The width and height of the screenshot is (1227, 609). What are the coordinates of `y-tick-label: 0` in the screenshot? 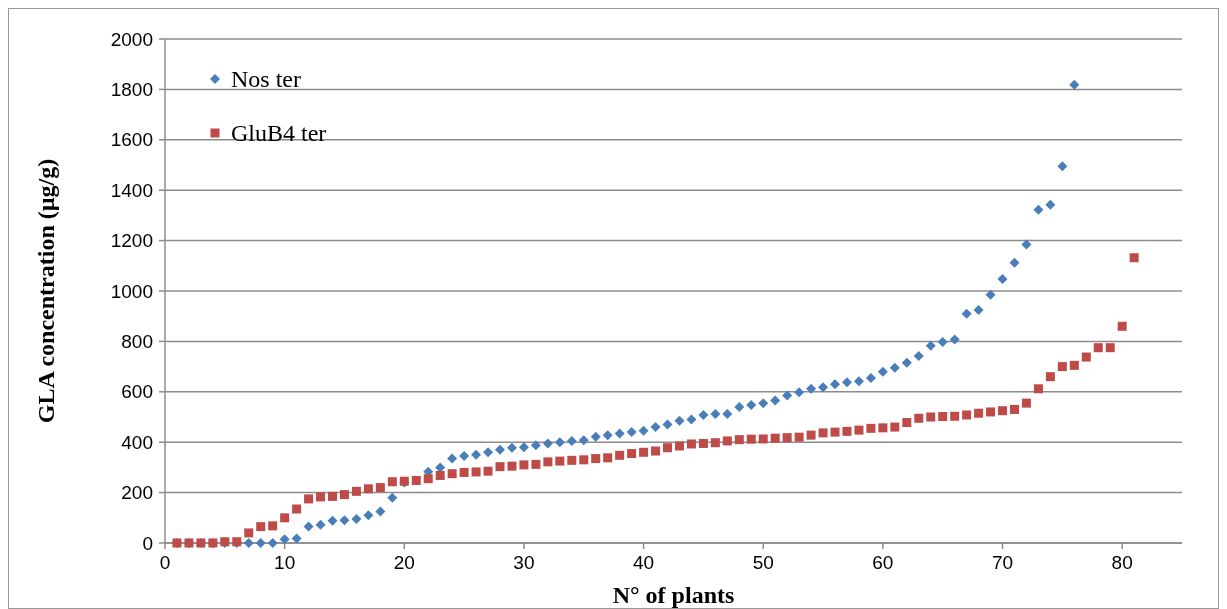 It's located at (147, 543).